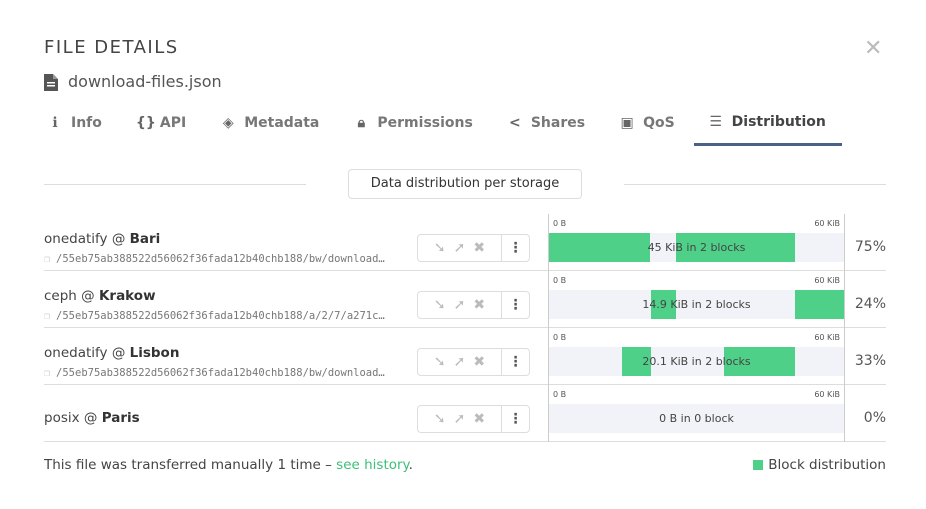 Image resolution: width=926 pixels, height=509 pixels. I want to click on block-summary: 20.1 KiB in 2 blocks, so click(696, 361).